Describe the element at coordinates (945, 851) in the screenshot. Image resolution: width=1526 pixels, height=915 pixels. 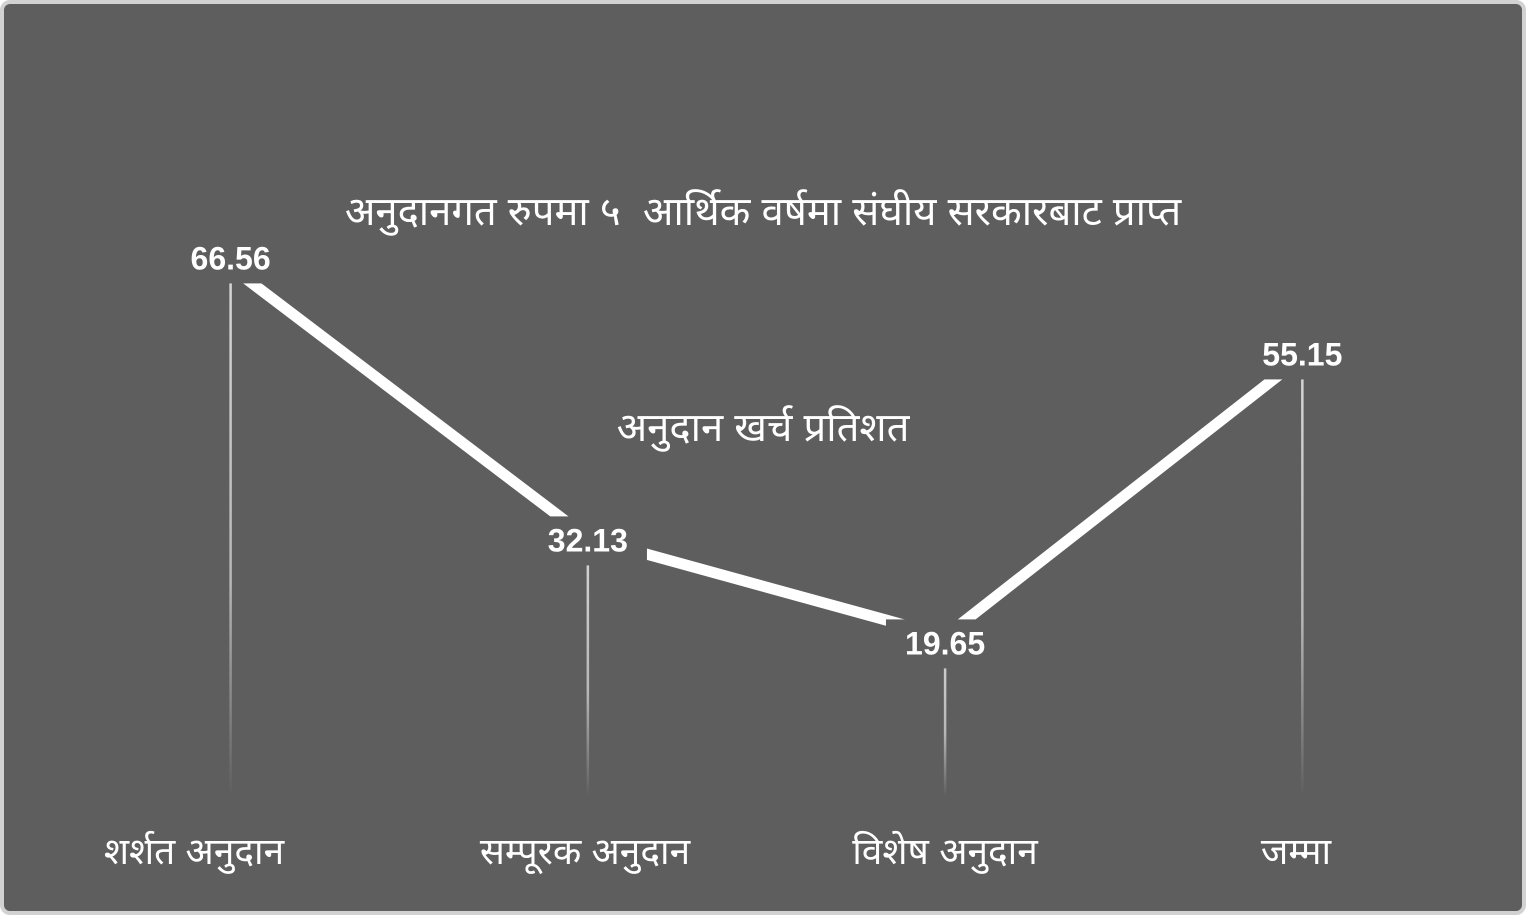
I see `category-label: विशेष अनुदान` at that location.